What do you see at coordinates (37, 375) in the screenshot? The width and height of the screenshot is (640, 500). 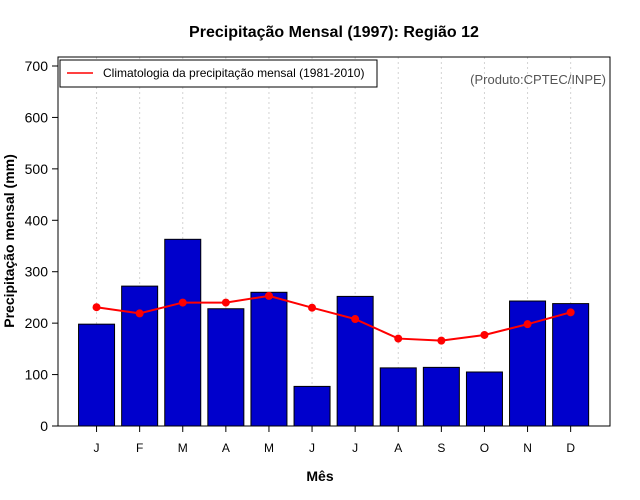 I see `y-tick-label: 100` at bounding box center [37, 375].